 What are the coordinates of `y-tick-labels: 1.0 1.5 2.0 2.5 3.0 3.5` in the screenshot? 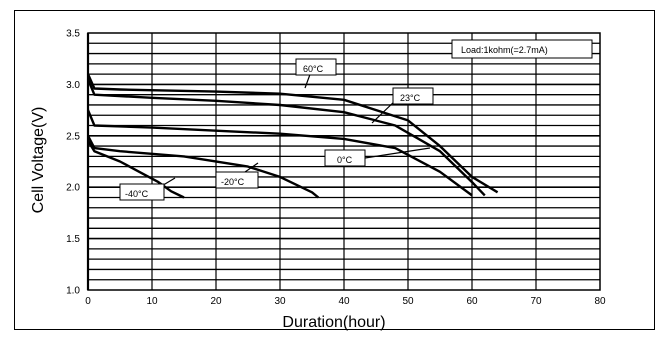 It's located at (73, 163).